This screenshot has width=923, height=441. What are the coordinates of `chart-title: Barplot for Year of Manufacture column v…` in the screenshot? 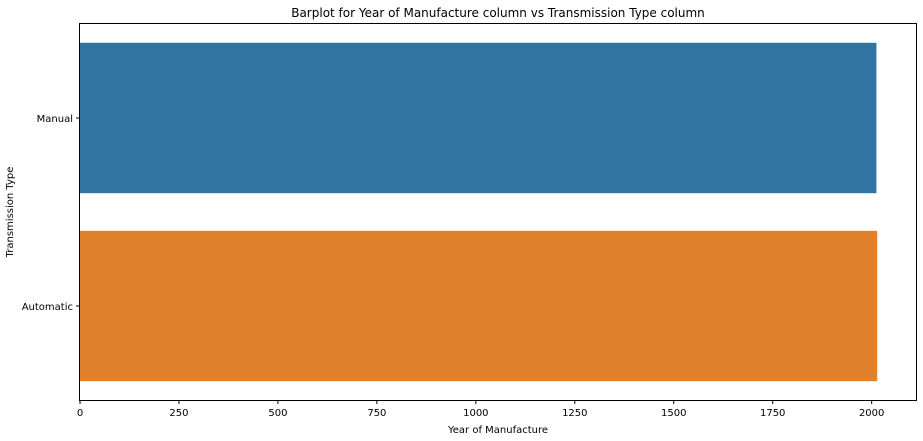 It's located at (498, 13).